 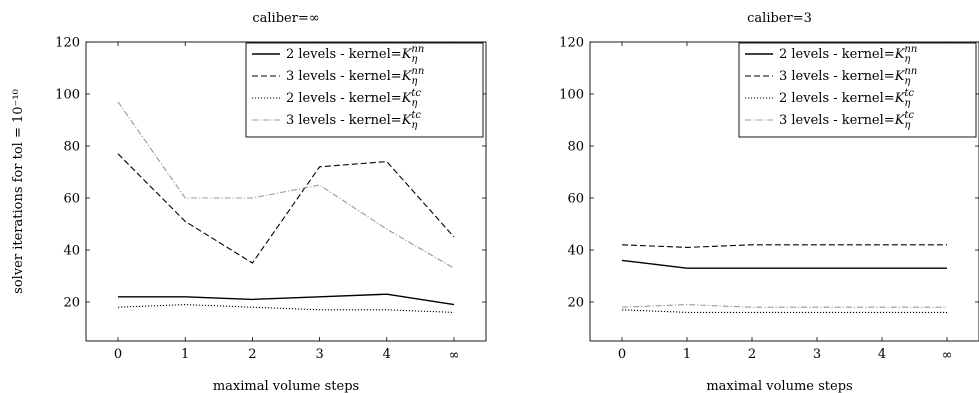 I want to click on chart-title: caliber=∞, so click(x=285, y=18).